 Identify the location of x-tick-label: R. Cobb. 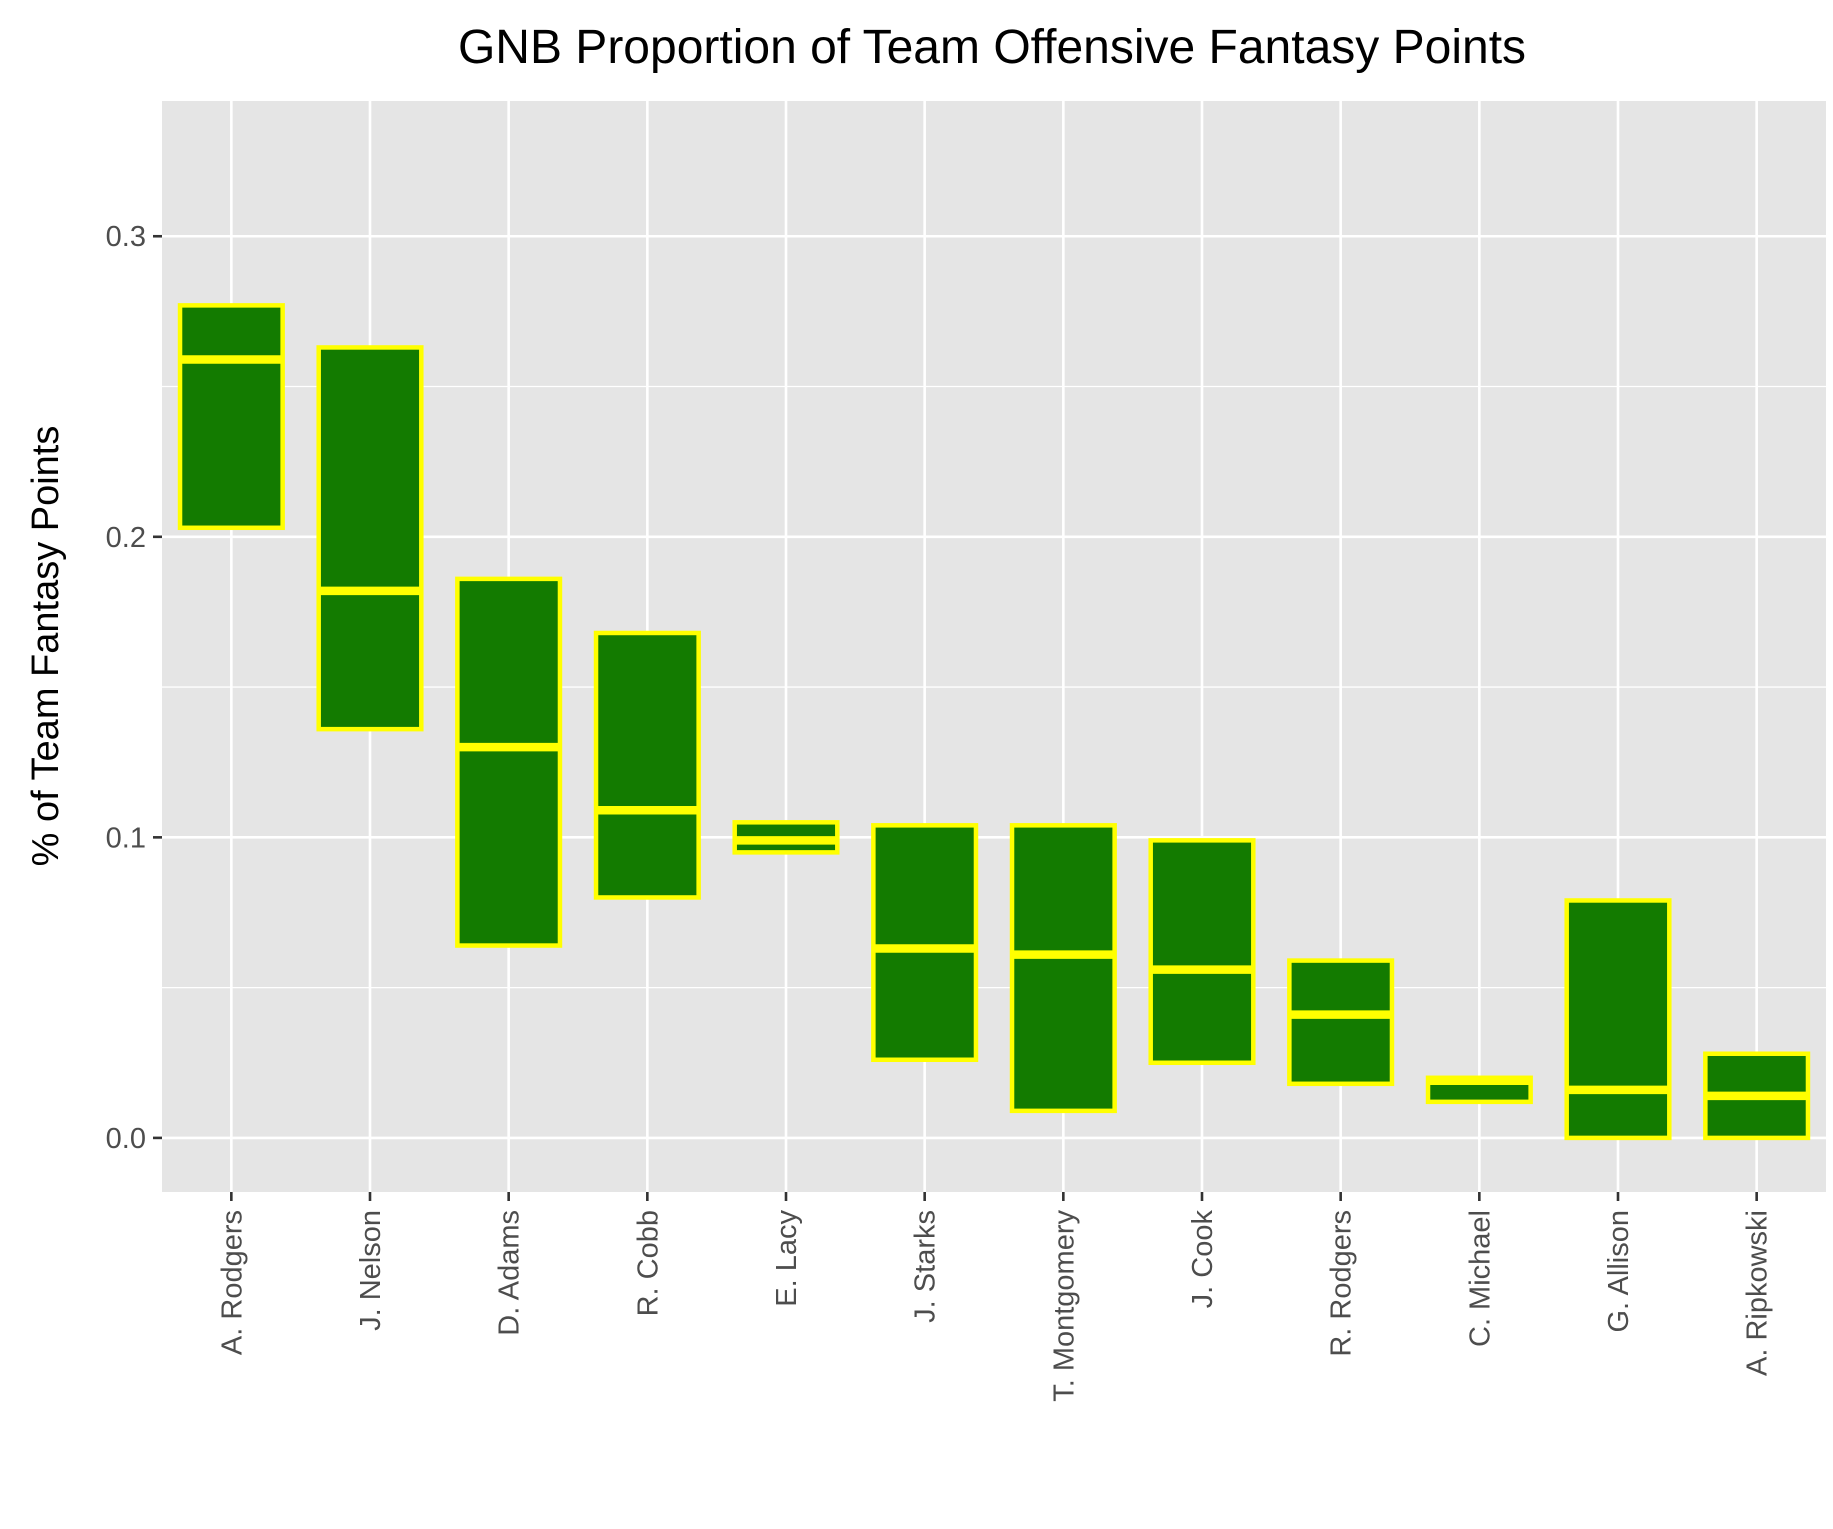
(648, 1263).